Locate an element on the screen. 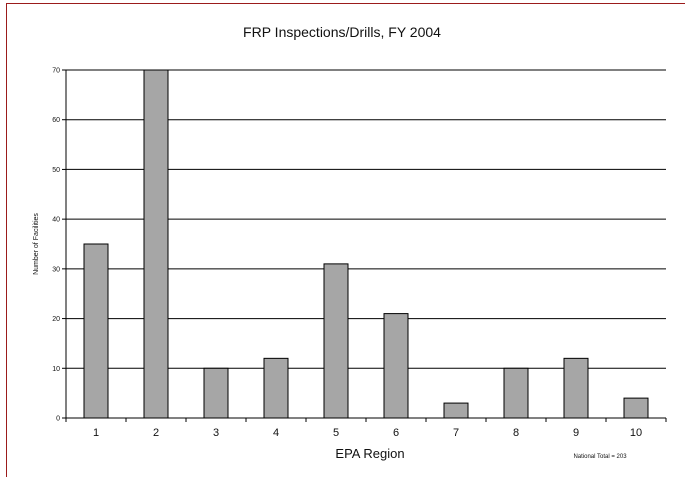  x-axis-label: EPA Region is located at coordinates (369, 453).